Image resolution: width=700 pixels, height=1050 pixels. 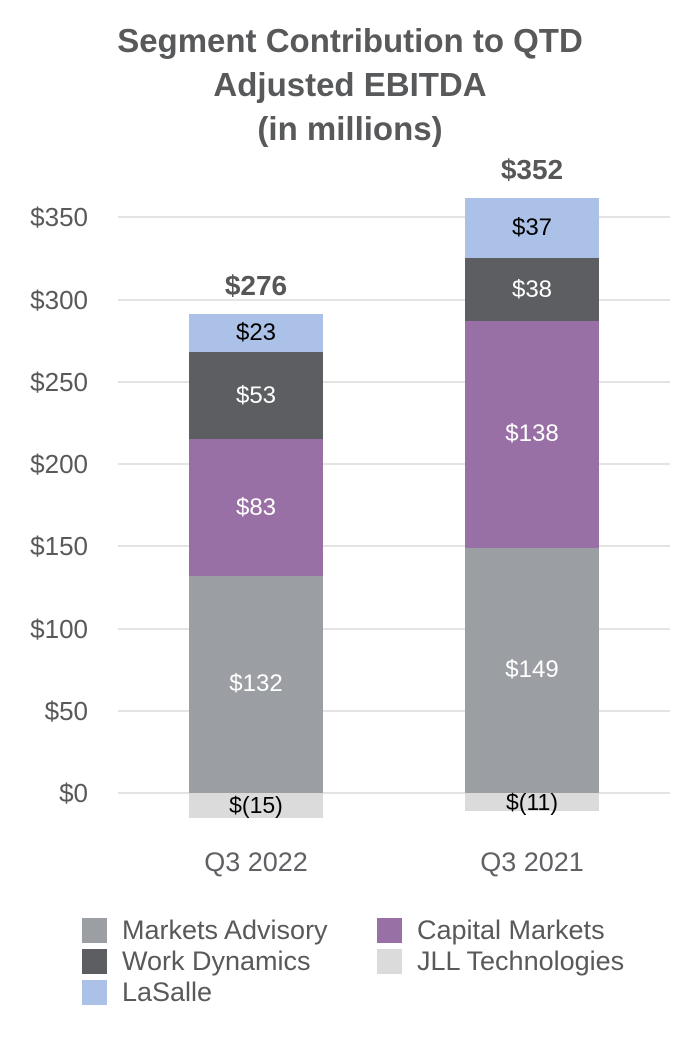 I want to click on segment-value-label: $53, so click(x=256, y=395).